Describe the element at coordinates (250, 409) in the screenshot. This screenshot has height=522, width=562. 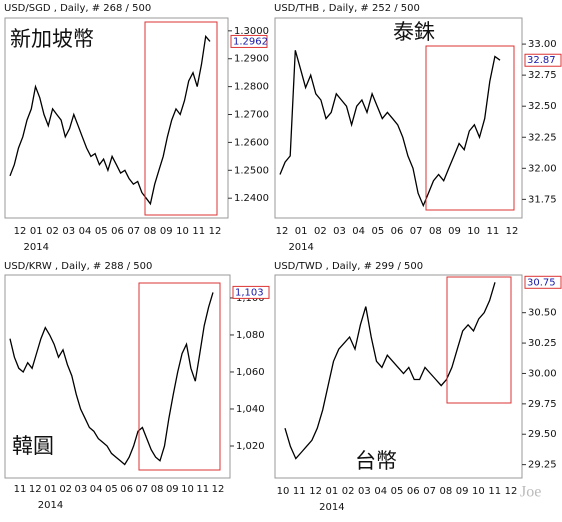
I see `y-tick-label: 1,040` at that location.